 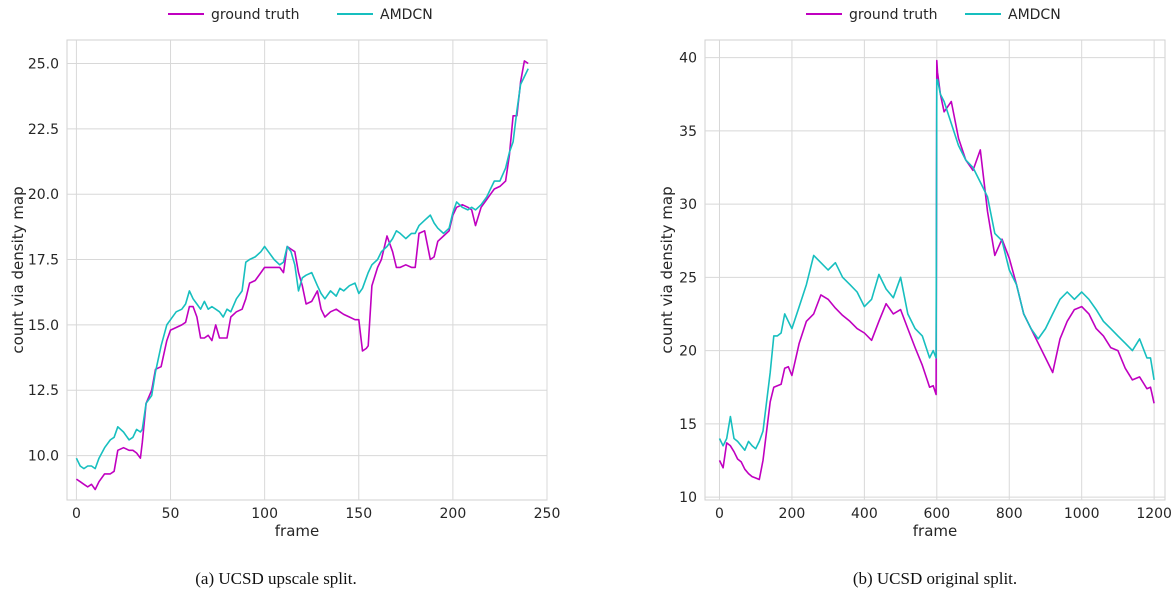 I want to click on chart-a-x-tick-label: 150, so click(x=358, y=514).